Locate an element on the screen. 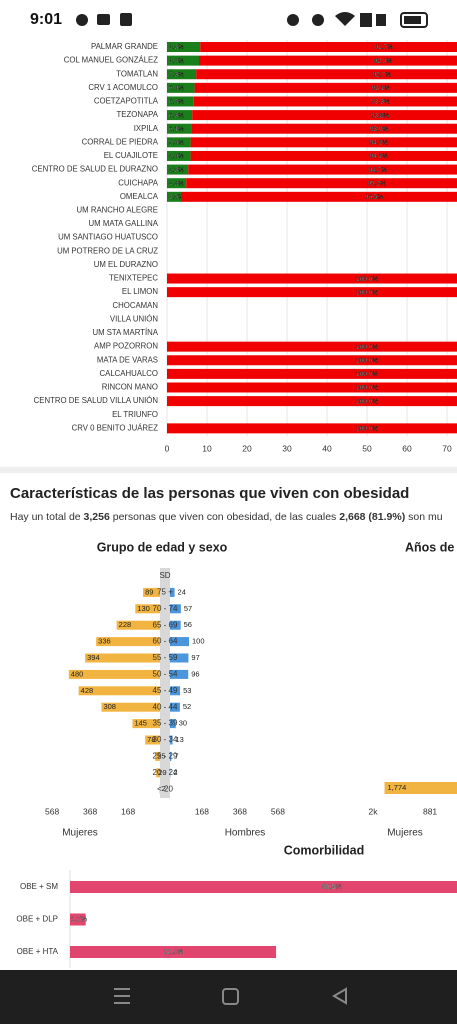 The width and height of the screenshot is (457, 1024). age-label: 50 - 54 is located at coordinates (165, 674).